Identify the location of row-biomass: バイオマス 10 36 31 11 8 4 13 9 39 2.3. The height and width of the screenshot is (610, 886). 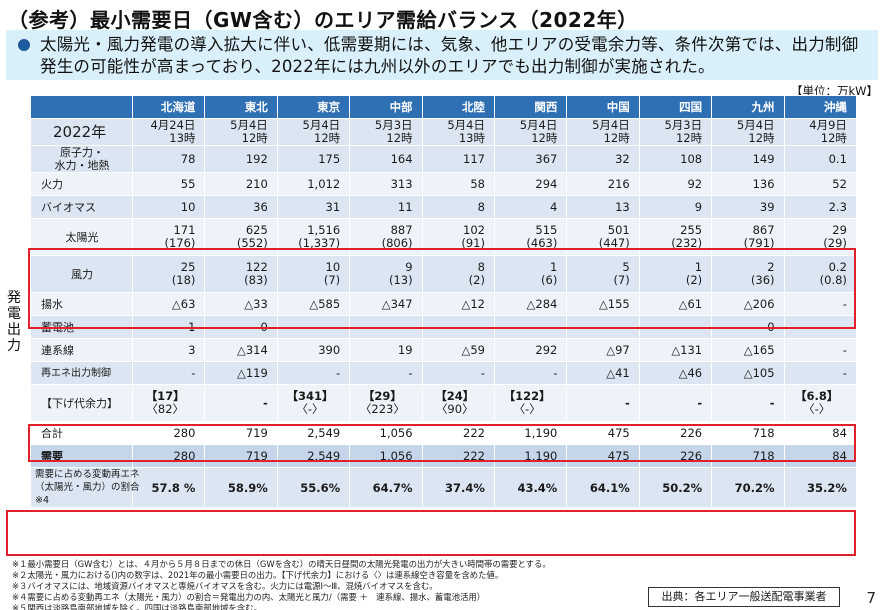
(443, 207).